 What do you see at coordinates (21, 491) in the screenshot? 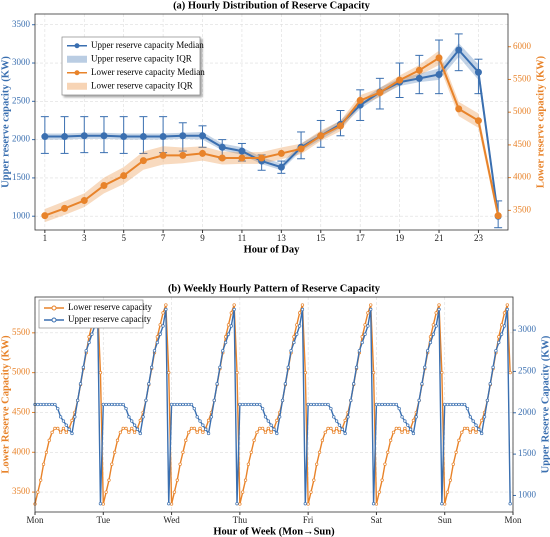
I see `y-tick-label: 3500` at bounding box center [21, 491].